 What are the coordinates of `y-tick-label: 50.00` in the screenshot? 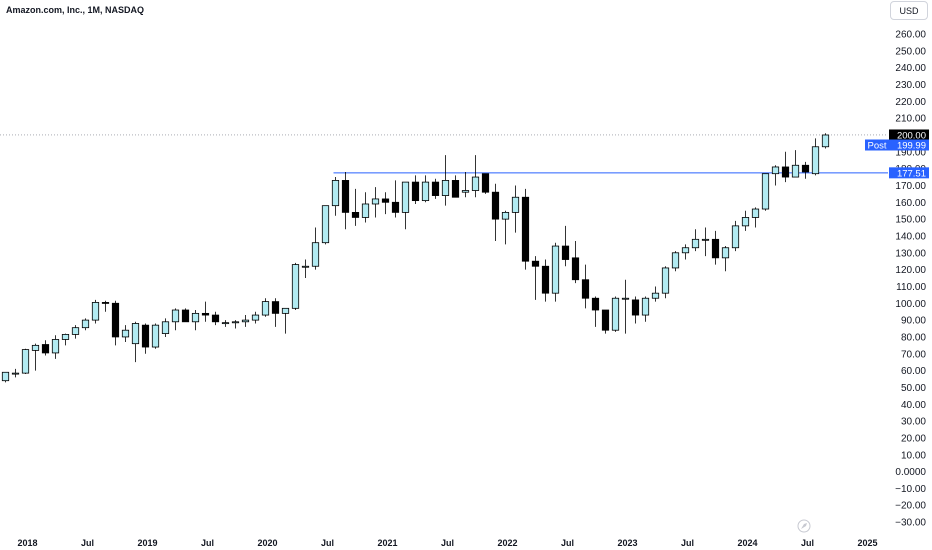 It's located at (913, 388).